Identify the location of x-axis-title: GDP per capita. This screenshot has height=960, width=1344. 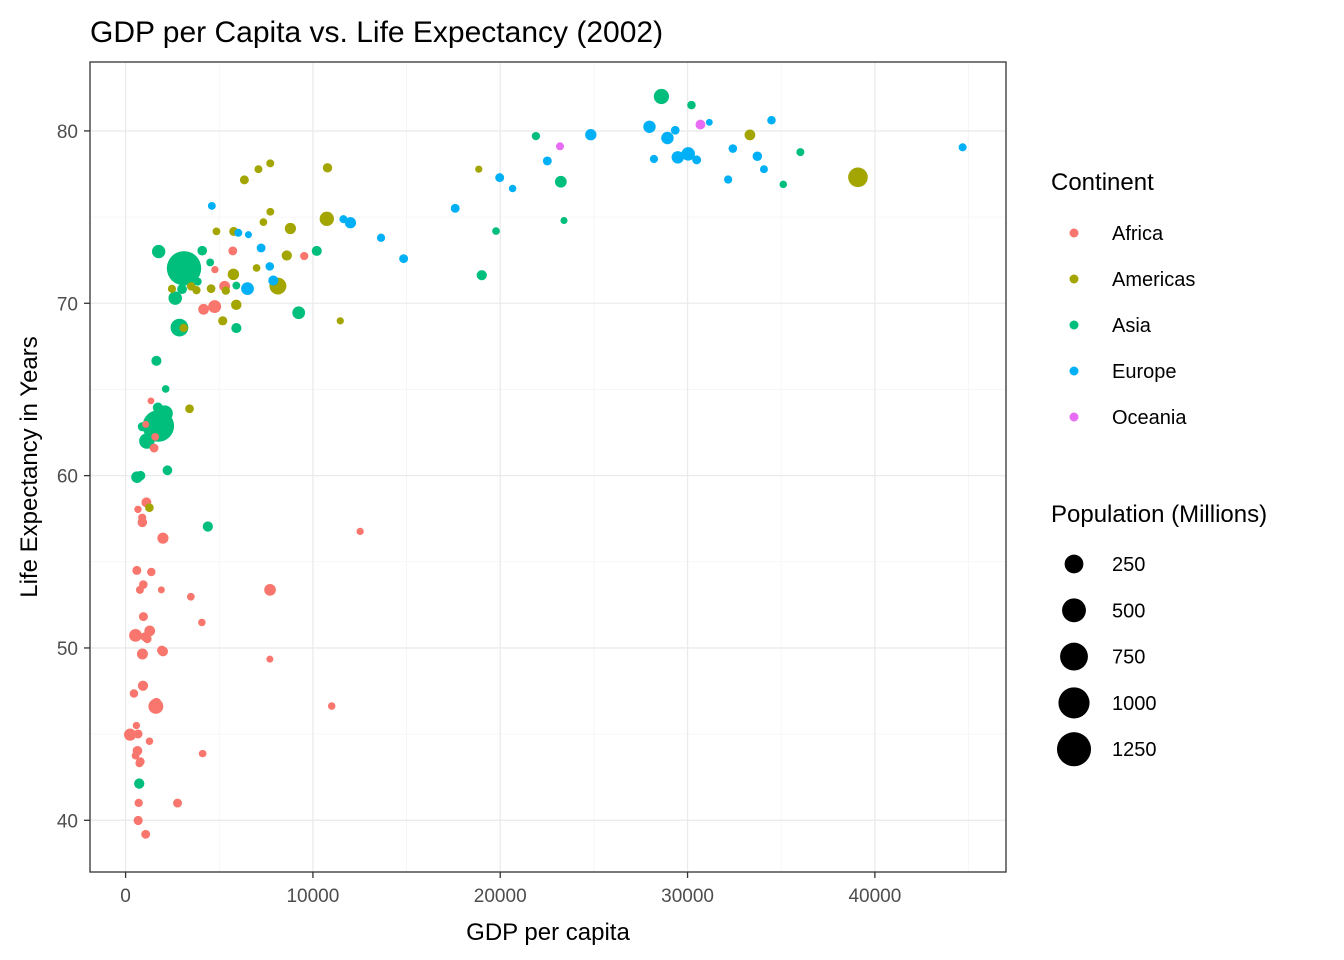
(548, 932).